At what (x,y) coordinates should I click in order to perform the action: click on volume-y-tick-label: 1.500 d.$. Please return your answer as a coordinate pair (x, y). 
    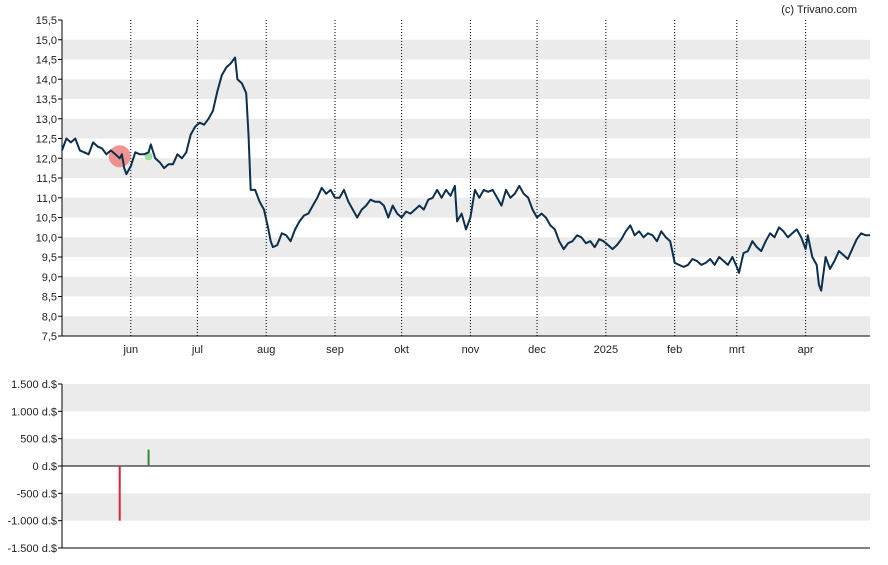
    Looking at the image, I should click on (34, 385).